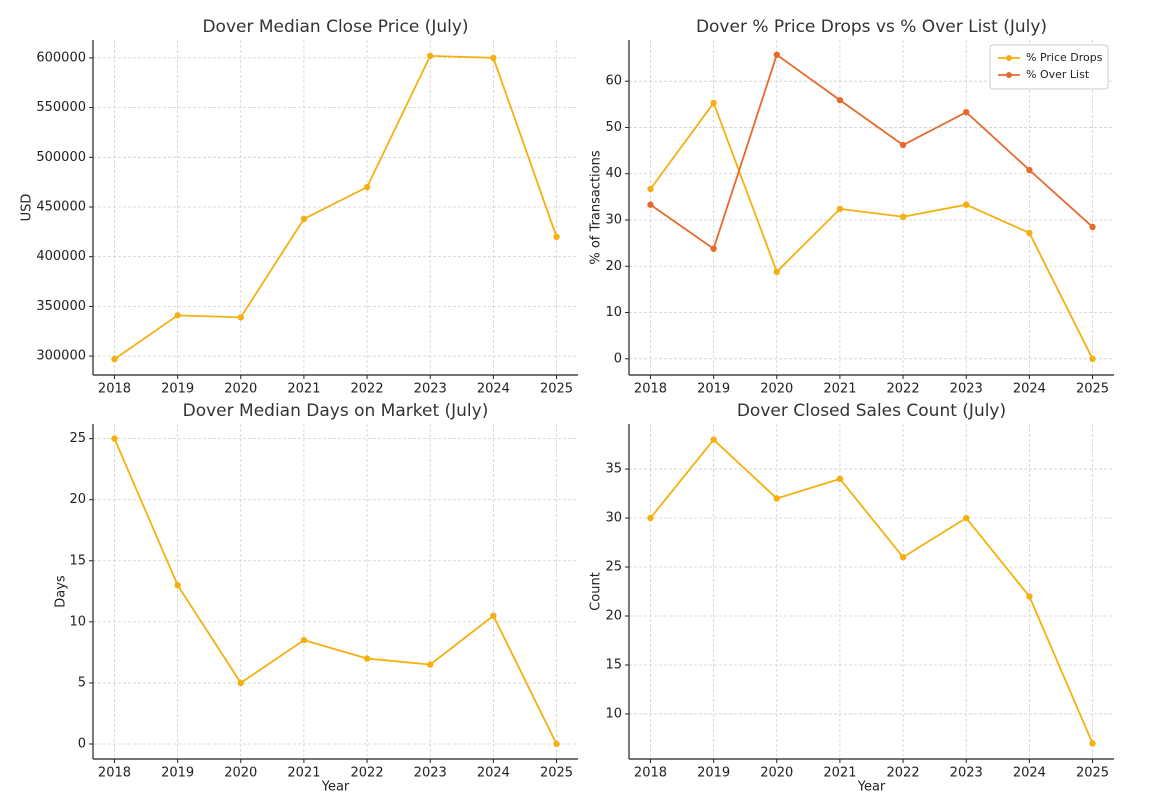 The image size is (1153, 797). I want to click on y-tick-label: 50, so click(613, 127).